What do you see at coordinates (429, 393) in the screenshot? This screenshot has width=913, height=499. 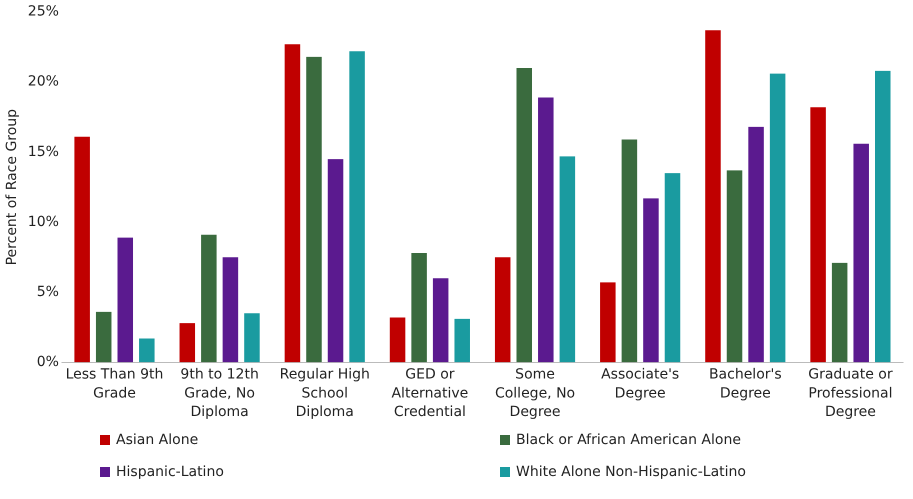 I see `x-tick-label: GED or Alternative Credential` at bounding box center [429, 393].